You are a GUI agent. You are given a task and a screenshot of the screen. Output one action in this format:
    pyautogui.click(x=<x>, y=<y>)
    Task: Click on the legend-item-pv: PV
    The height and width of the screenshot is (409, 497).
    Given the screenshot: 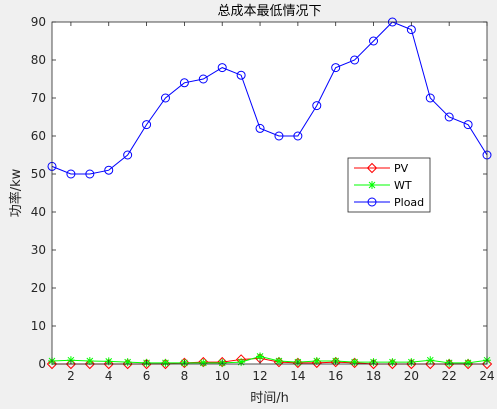 What is the action you would take?
    pyautogui.click(x=381, y=168)
    